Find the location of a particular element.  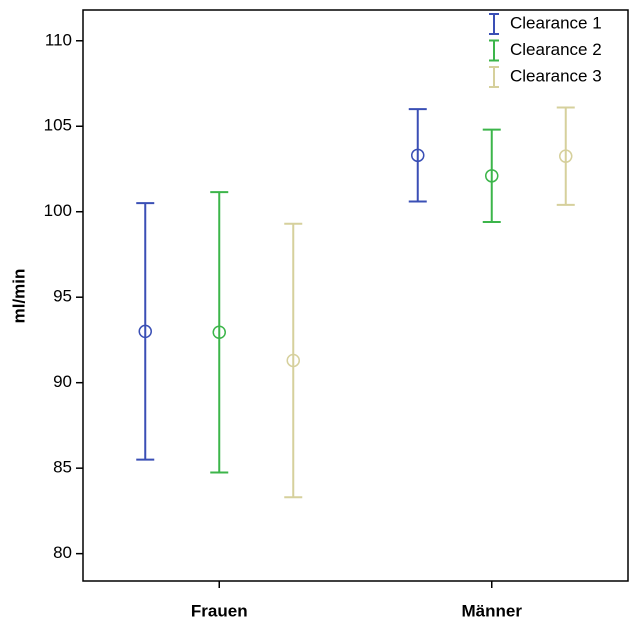

y-tick-label: 100 is located at coordinates (58, 210).